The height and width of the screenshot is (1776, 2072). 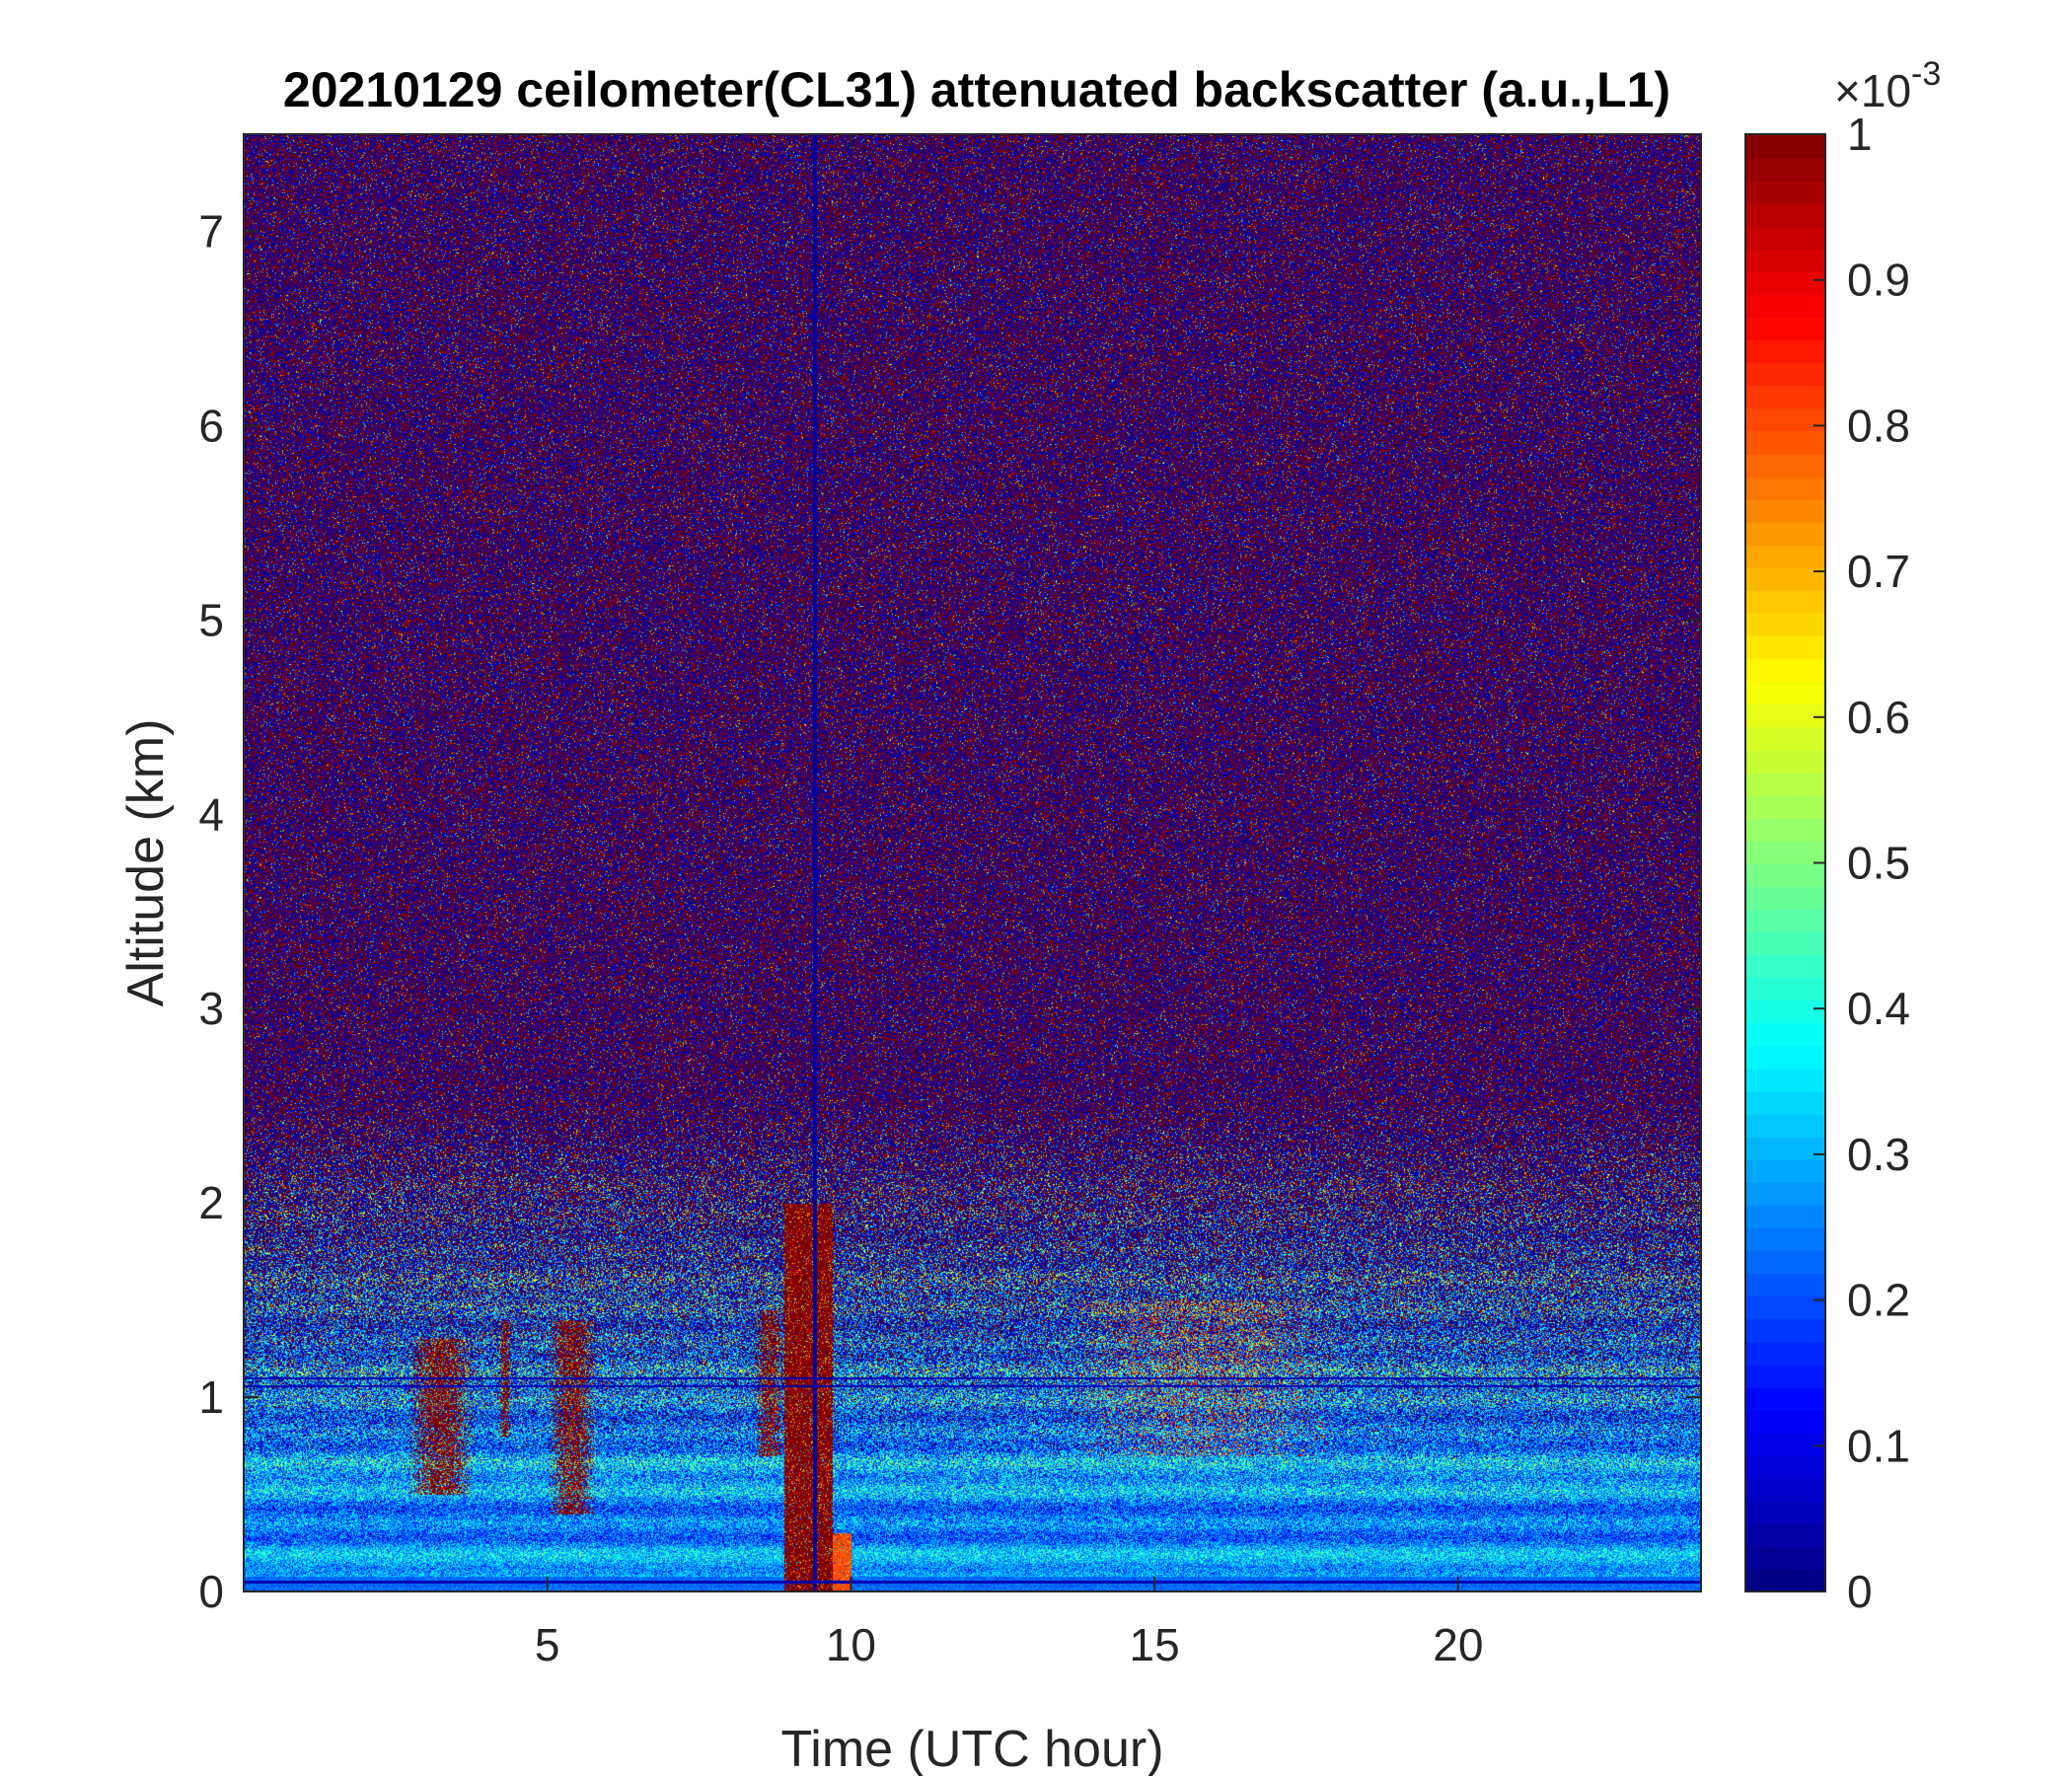 What do you see at coordinates (1879, 1155) in the screenshot?
I see `colorbar-tick-label: 0.3` at bounding box center [1879, 1155].